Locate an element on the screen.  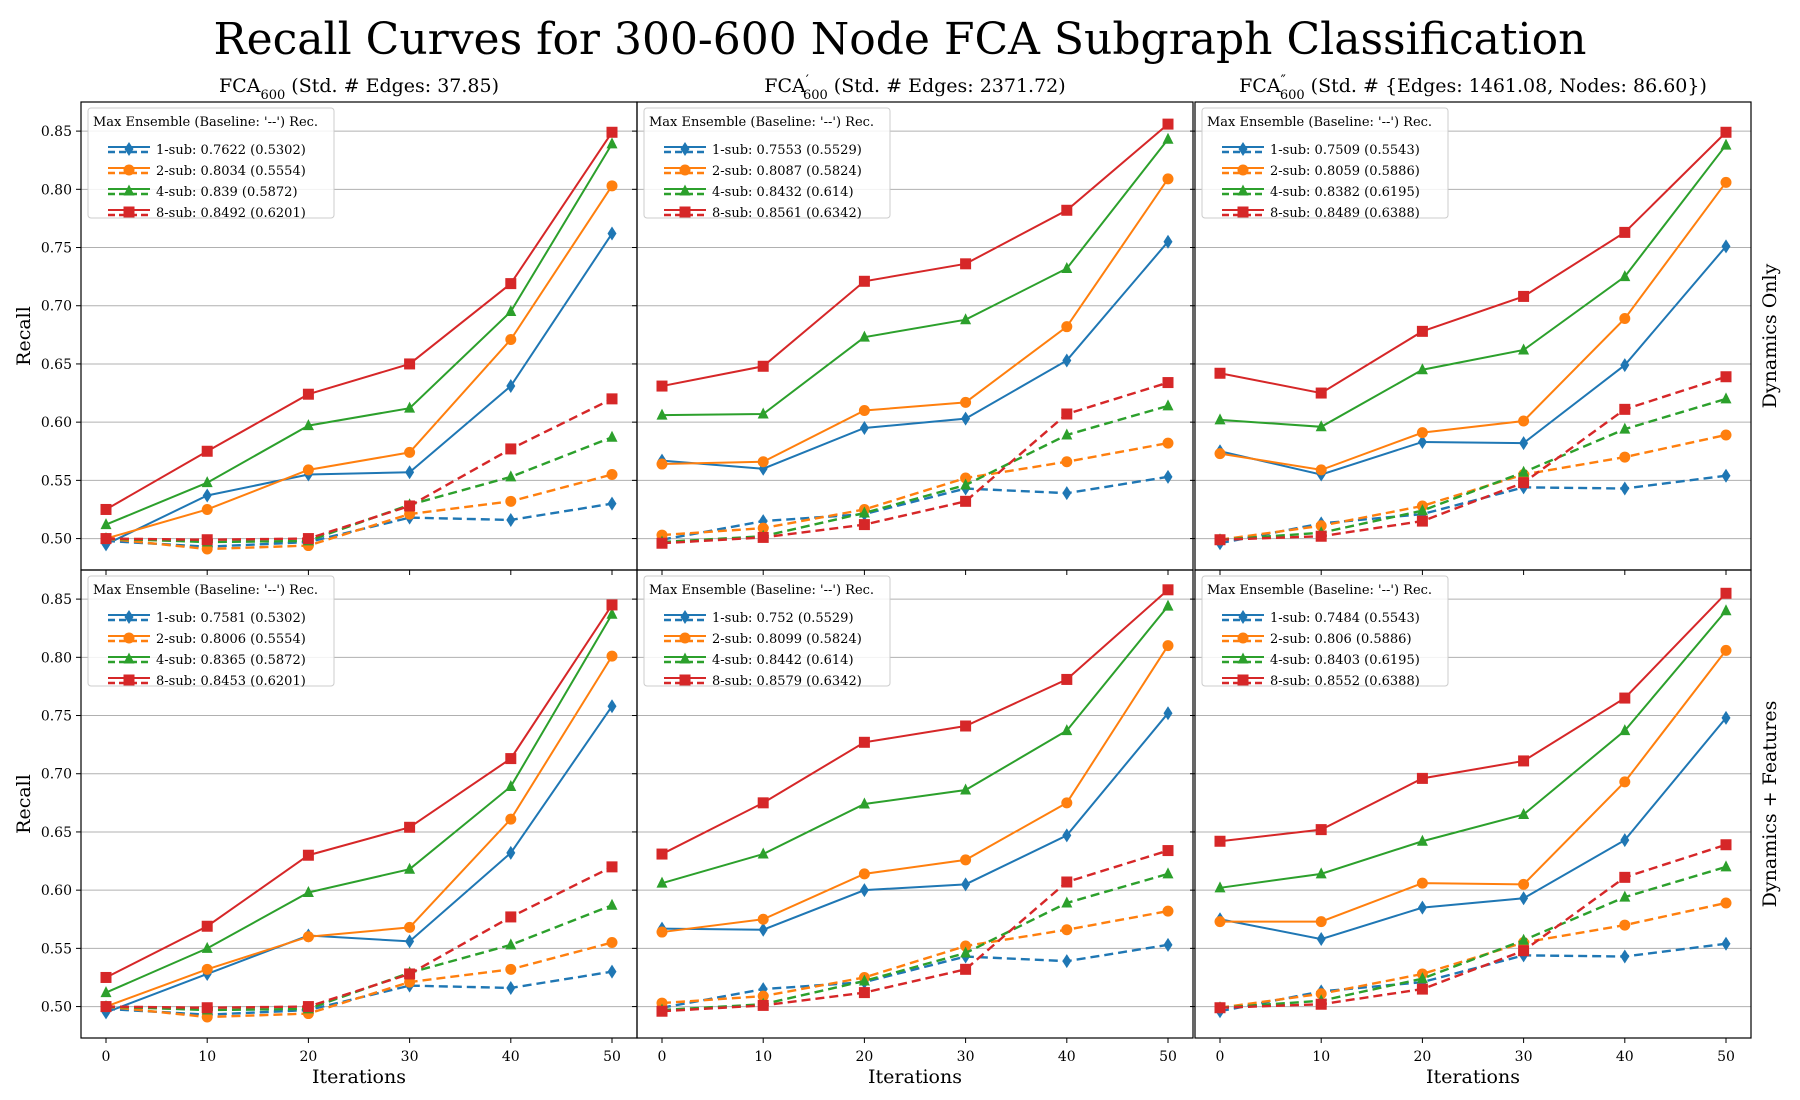
x-tick-label: 40 is located at coordinates (1067, 1057).